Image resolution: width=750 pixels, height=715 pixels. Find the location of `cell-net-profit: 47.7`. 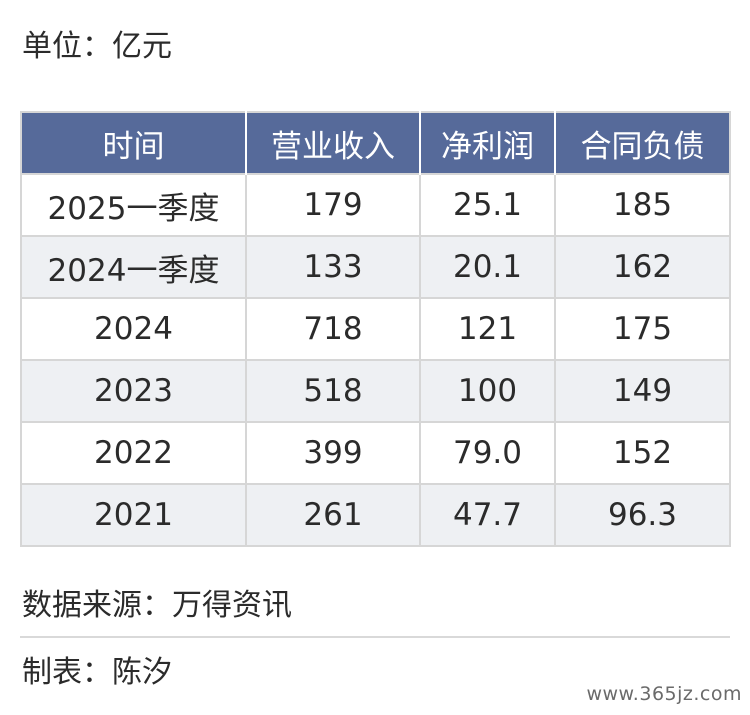

cell-net-profit: 47.7 is located at coordinates (488, 514).